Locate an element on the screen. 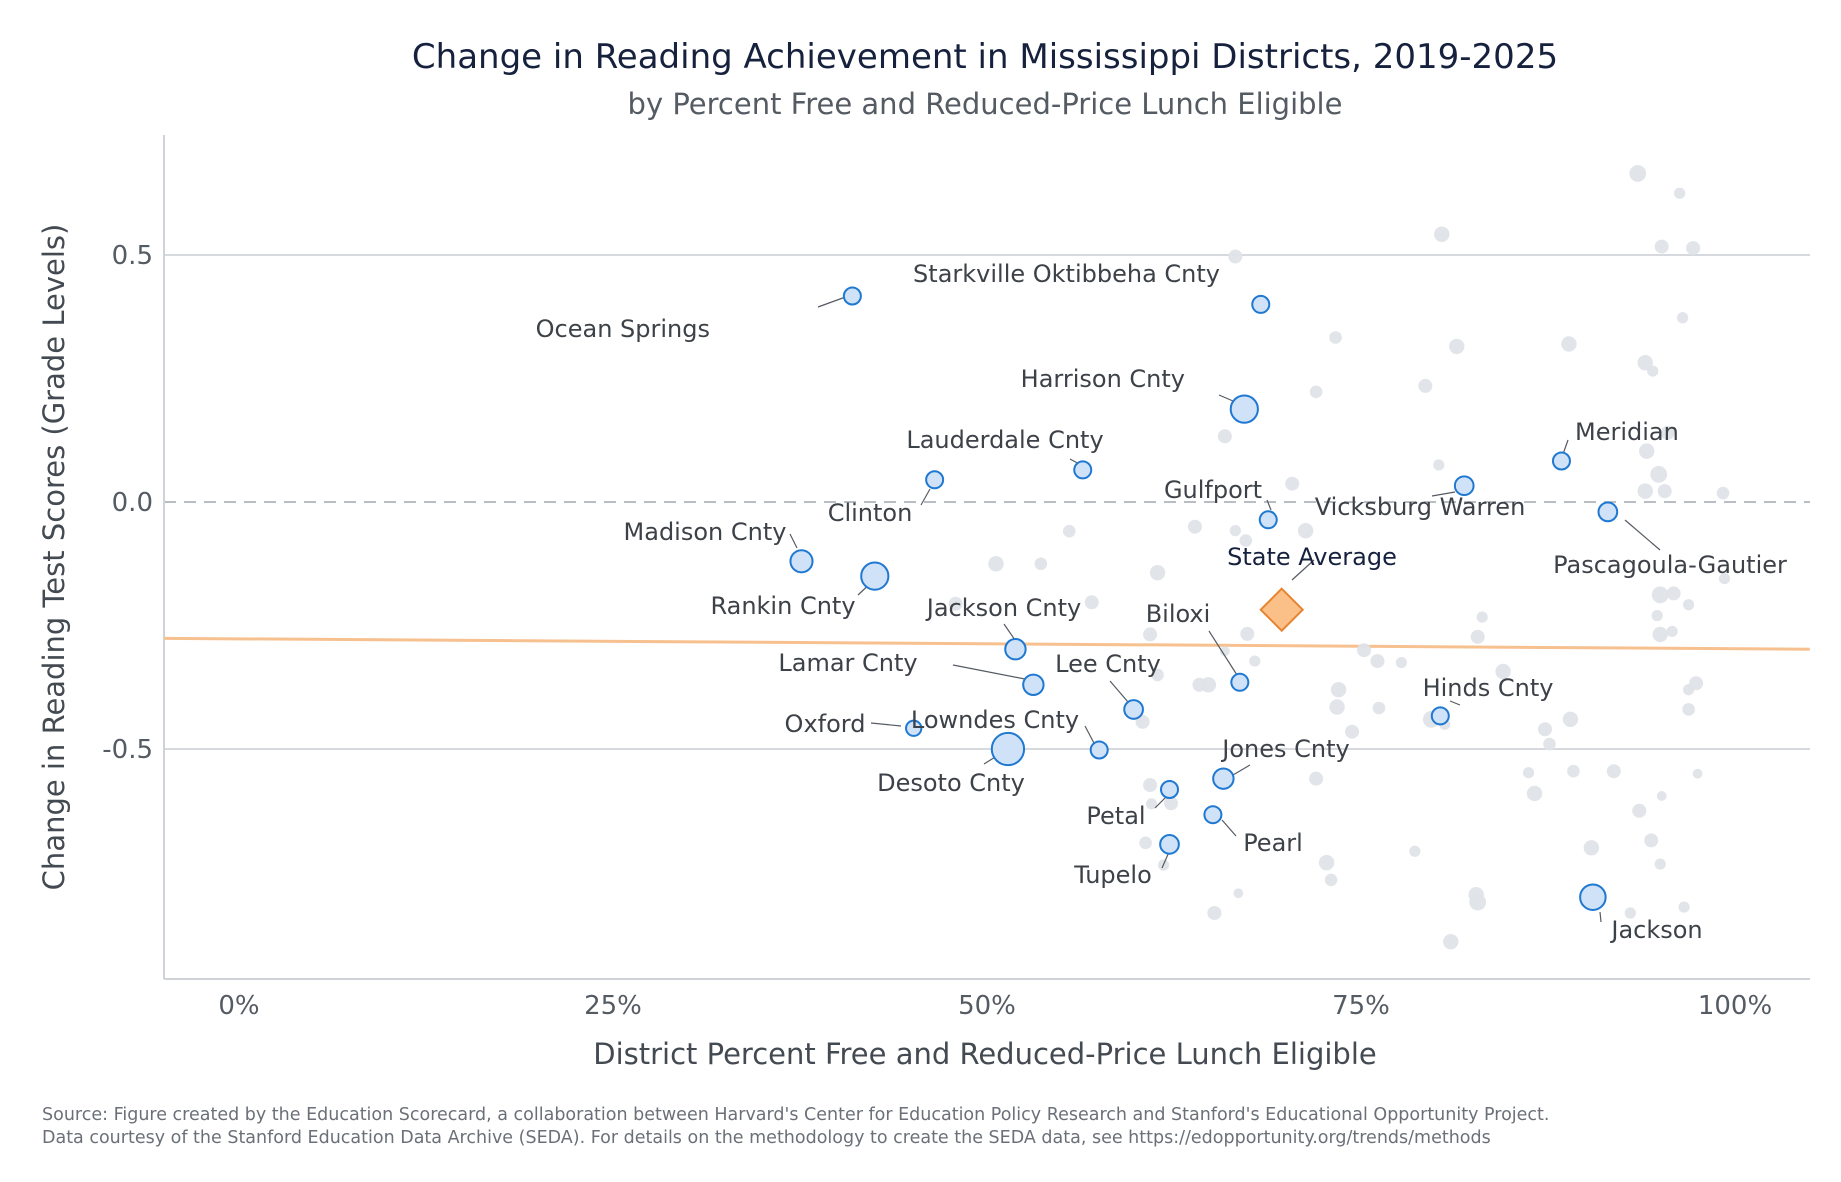 The height and width of the screenshot is (1182, 1841). district-label: Jones Cnty is located at coordinates (1284, 749).